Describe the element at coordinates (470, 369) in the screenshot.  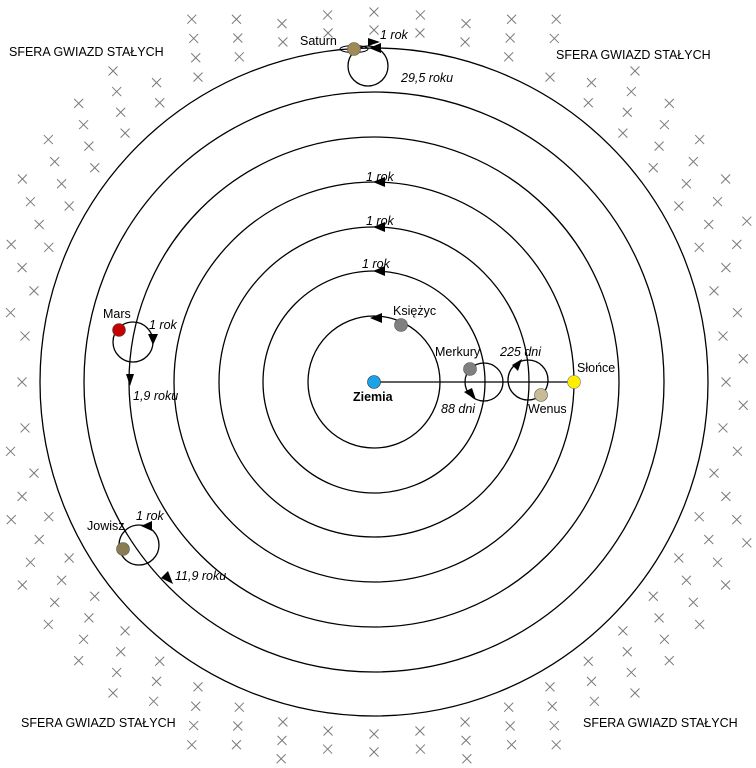
I see `mercury-dot` at that location.